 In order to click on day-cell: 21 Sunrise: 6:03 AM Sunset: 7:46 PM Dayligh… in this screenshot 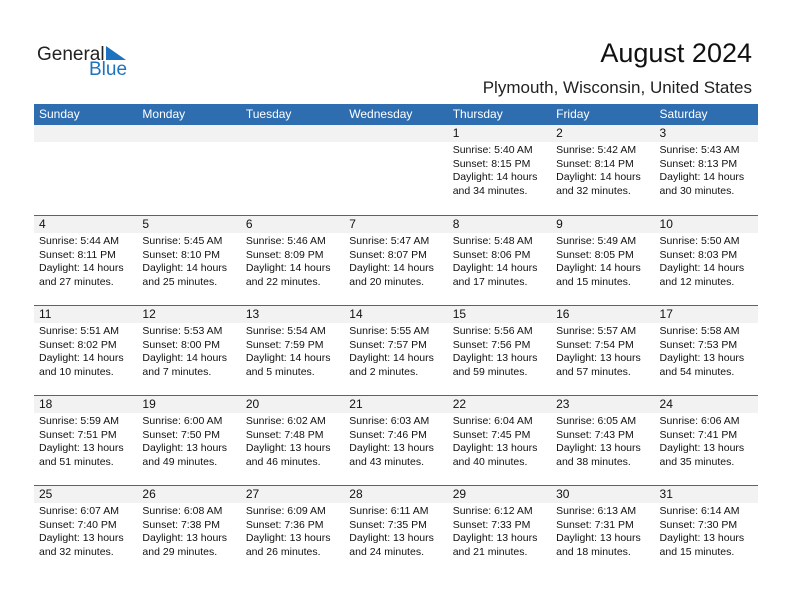, I will do `click(395, 432)`.